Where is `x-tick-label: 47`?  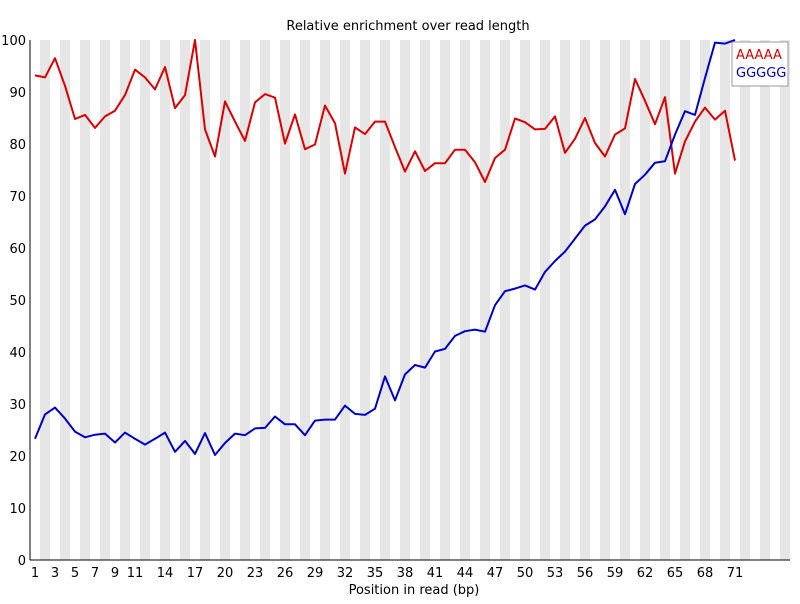 x-tick-label: 47 is located at coordinates (495, 573).